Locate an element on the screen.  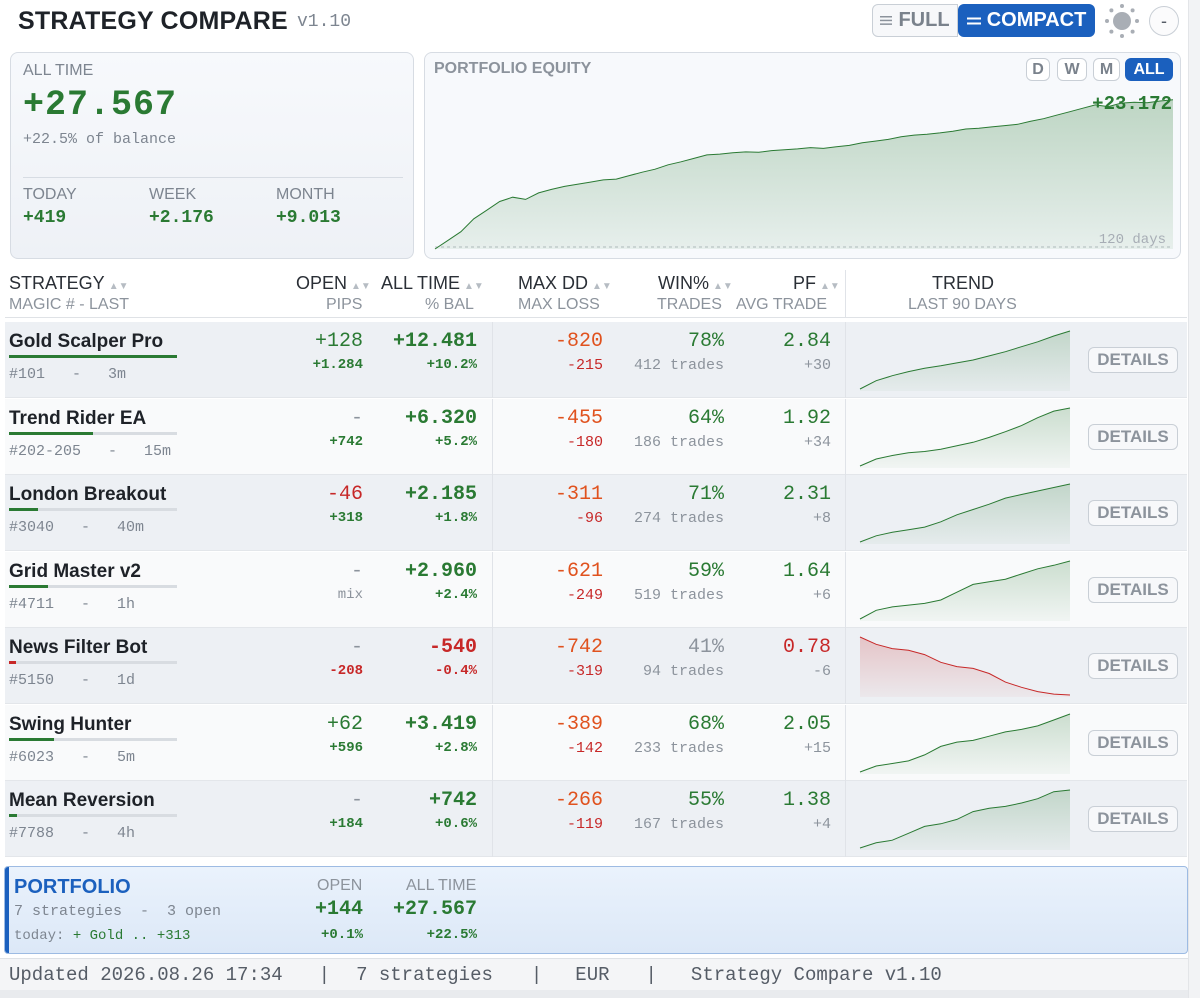
strategy-name: Swing Hunter is located at coordinates (70, 724).